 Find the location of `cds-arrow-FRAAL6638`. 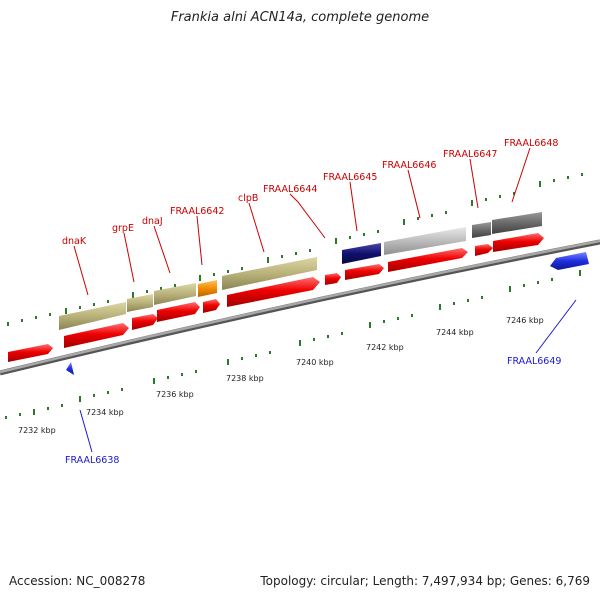

cds-arrow-FRAAL6638 is located at coordinates (70, 368).